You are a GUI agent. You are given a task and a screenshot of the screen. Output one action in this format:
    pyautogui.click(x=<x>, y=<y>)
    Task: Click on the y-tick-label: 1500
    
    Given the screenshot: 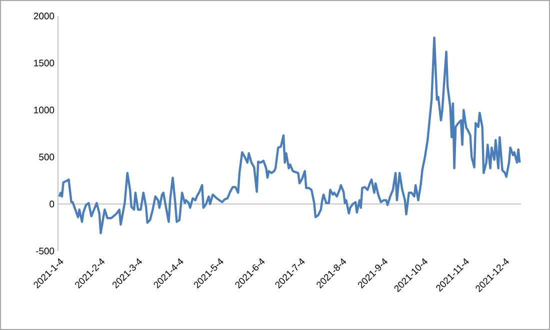 What is the action you would take?
    pyautogui.click(x=44, y=63)
    